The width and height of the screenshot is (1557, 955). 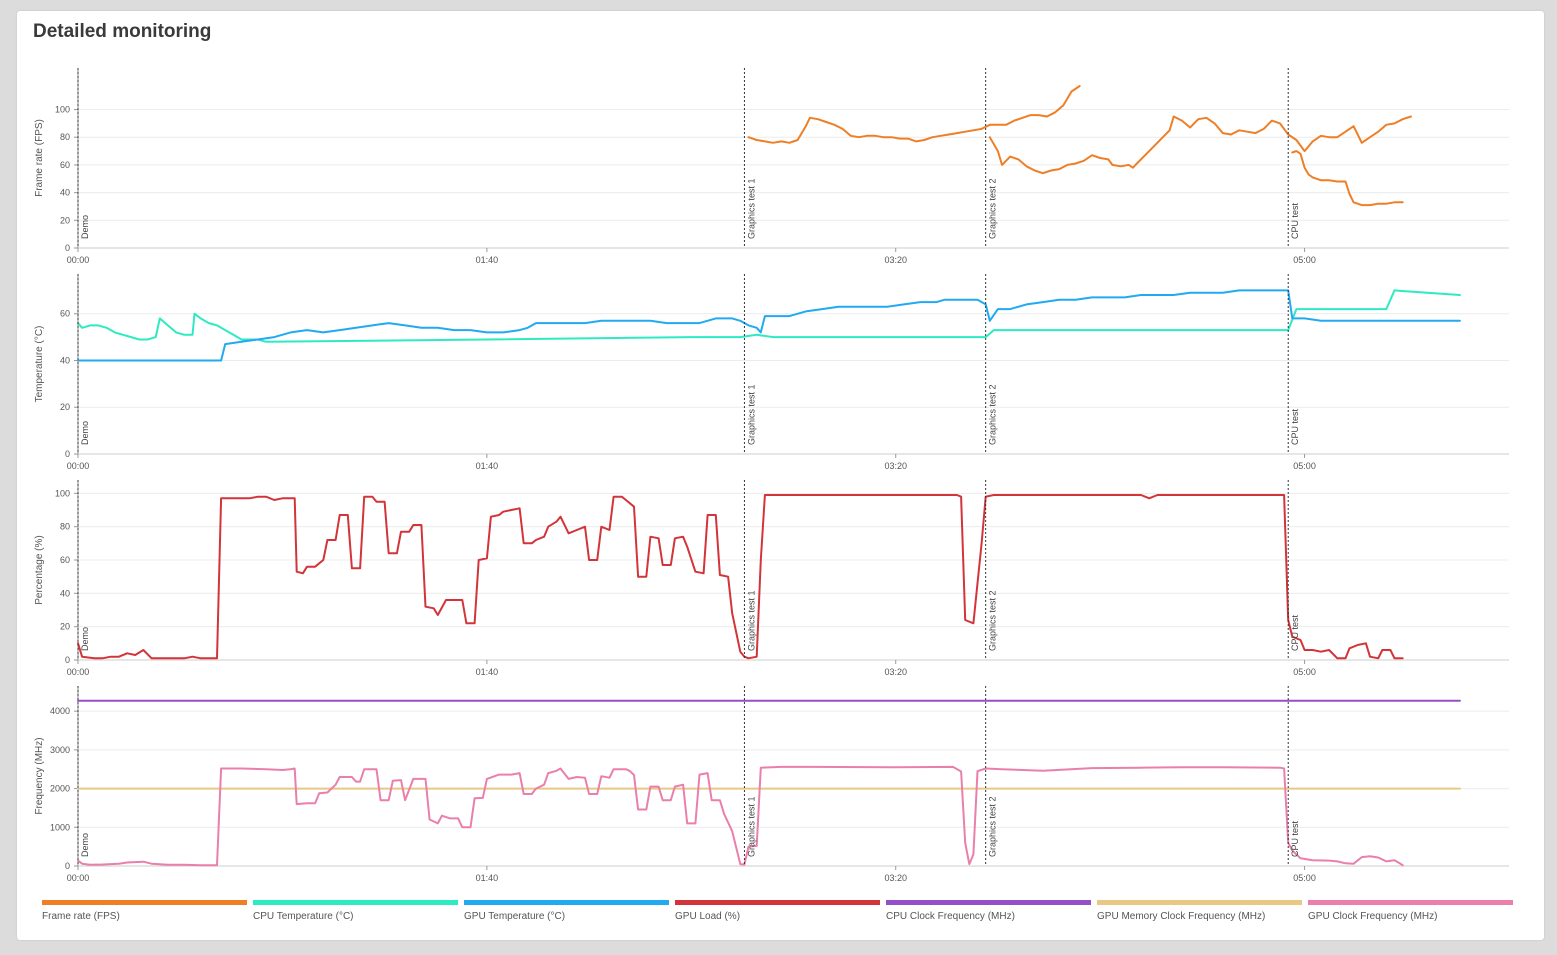 What do you see at coordinates (81, 916) in the screenshot?
I see `legend-label: Frame rate (FPS)` at bounding box center [81, 916].